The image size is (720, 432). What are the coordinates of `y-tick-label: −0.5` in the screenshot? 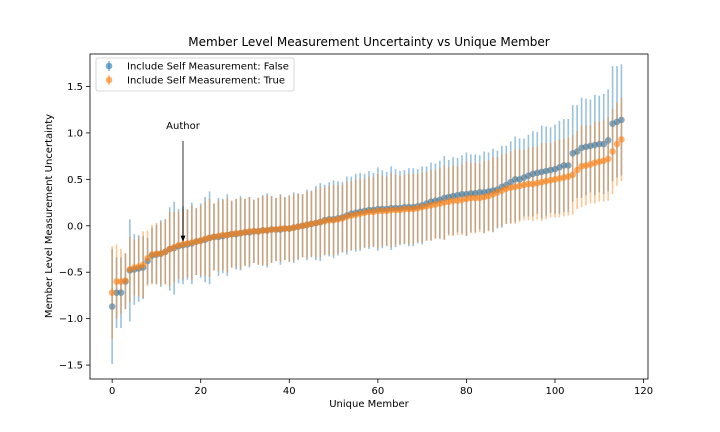 It's located at (71, 273).